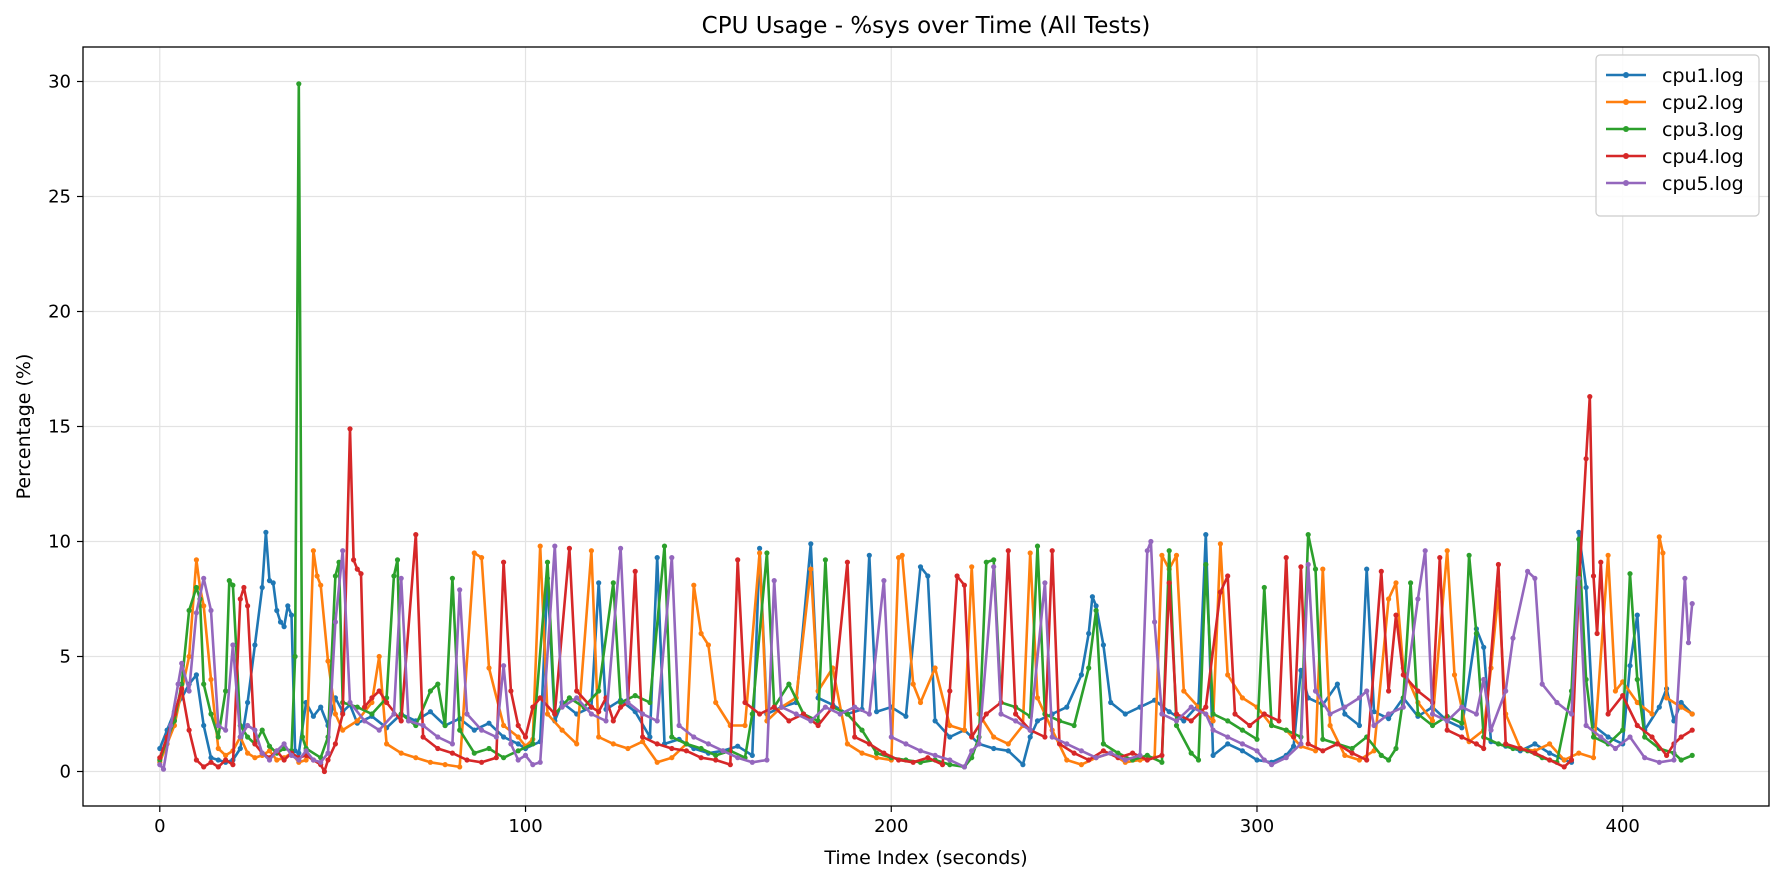  I want to click on x-axis-label: Time Index (seconds), so click(925, 858).